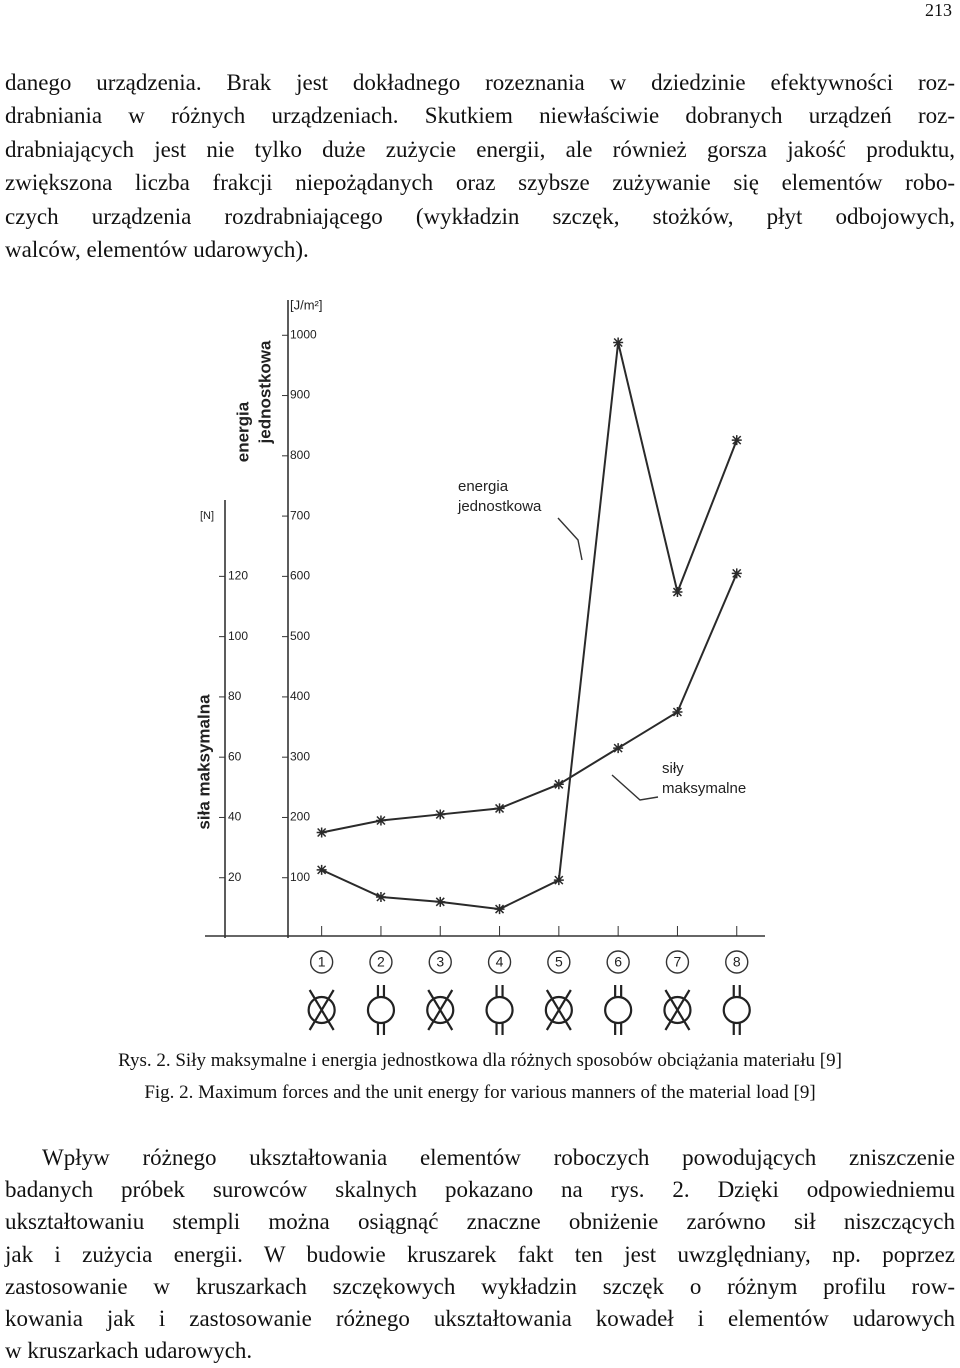 The width and height of the screenshot is (960, 1368). Describe the element at coordinates (673, 768) in the screenshot. I see `annotation: siły` at that location.